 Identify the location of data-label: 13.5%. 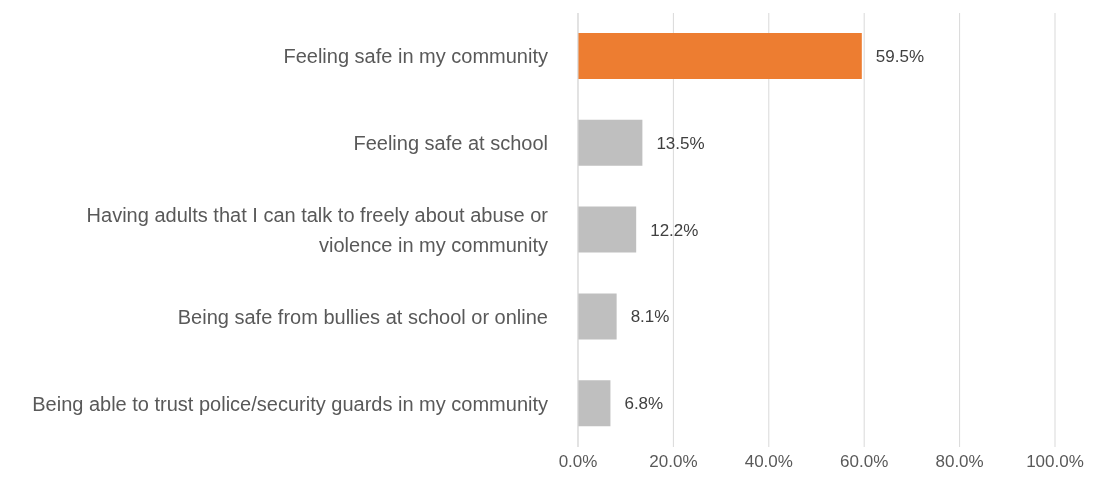
(680, 143).